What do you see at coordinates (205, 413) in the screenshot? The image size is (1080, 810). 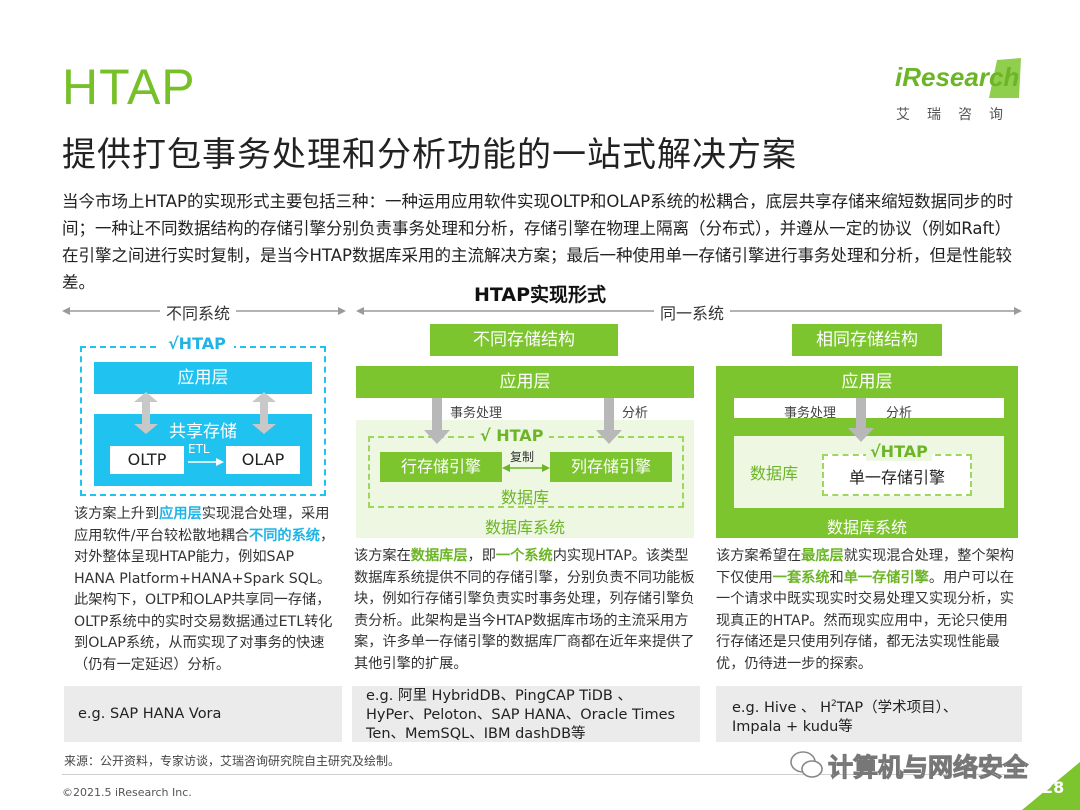 I see `col1-arrows` at bounding box center [205, 413].